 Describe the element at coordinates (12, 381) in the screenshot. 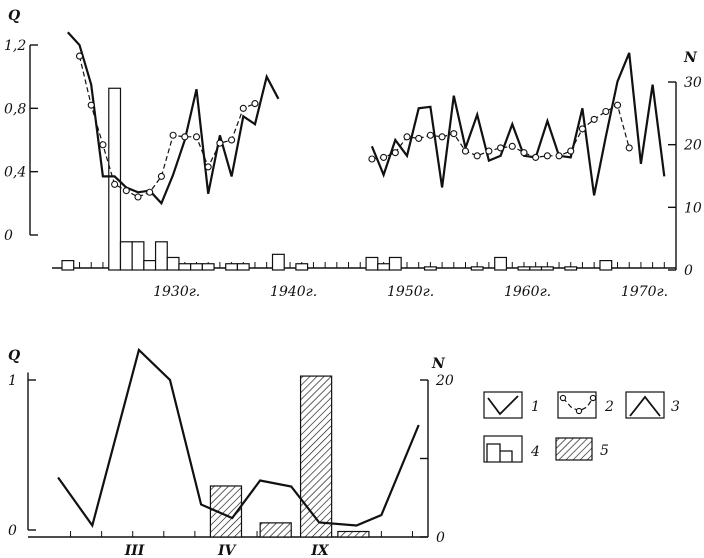

I see `left-tick-label: 1` at that location.